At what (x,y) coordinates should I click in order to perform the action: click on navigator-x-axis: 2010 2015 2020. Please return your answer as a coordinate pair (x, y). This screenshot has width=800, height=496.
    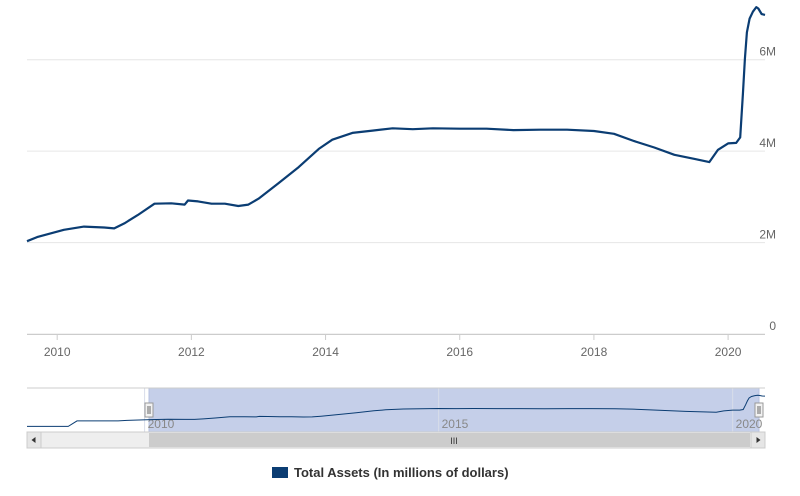
    Looking at the image, I should click on (455, 424).